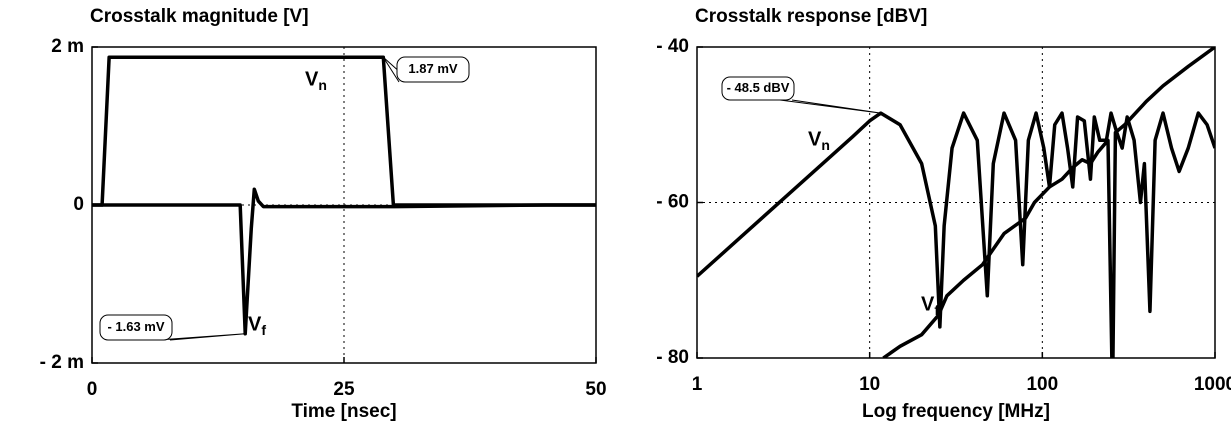 The width and height of the screenshot is (1231, 429). Describe the element at coordinates (672, 357) in the screenshot. I see `y-tick-label: - 80` at that location.